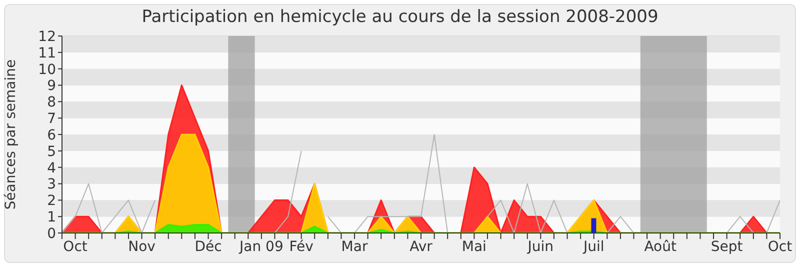 The width and height of the screenshot is (800, 267). What do you see at coordinates (301, 246) in the screenshot?
I see `x-tick-label: Fév` at bounding box center [301, 246].